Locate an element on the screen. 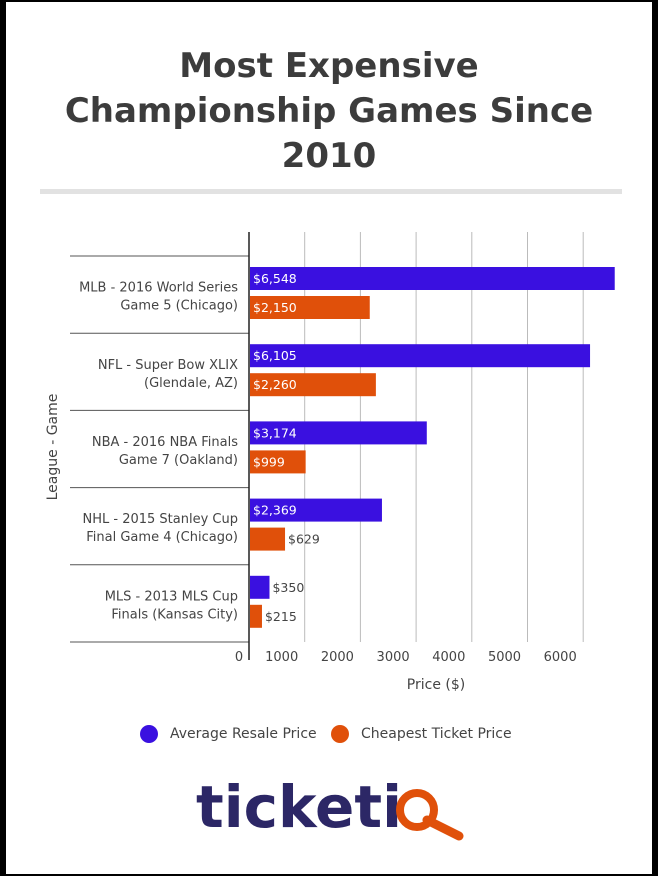 Image resolution: width=658 pixels, height=876 pixels. ticketiq-logo: ticketi is located at coordinates (336, 807).